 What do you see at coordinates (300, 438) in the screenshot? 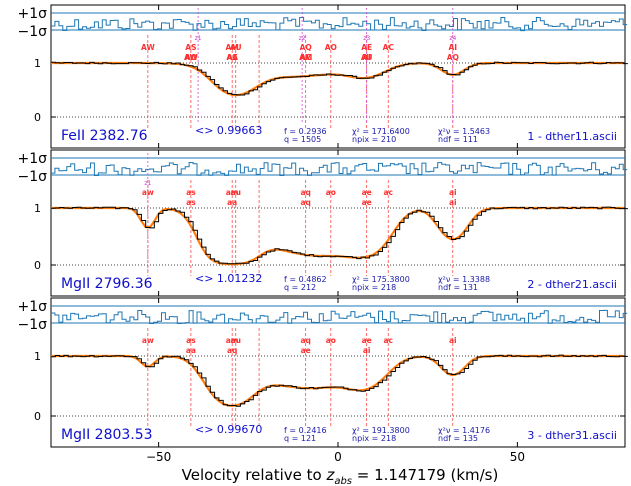
I see `stat-q: q = 121` at bounding box center [300, 438].